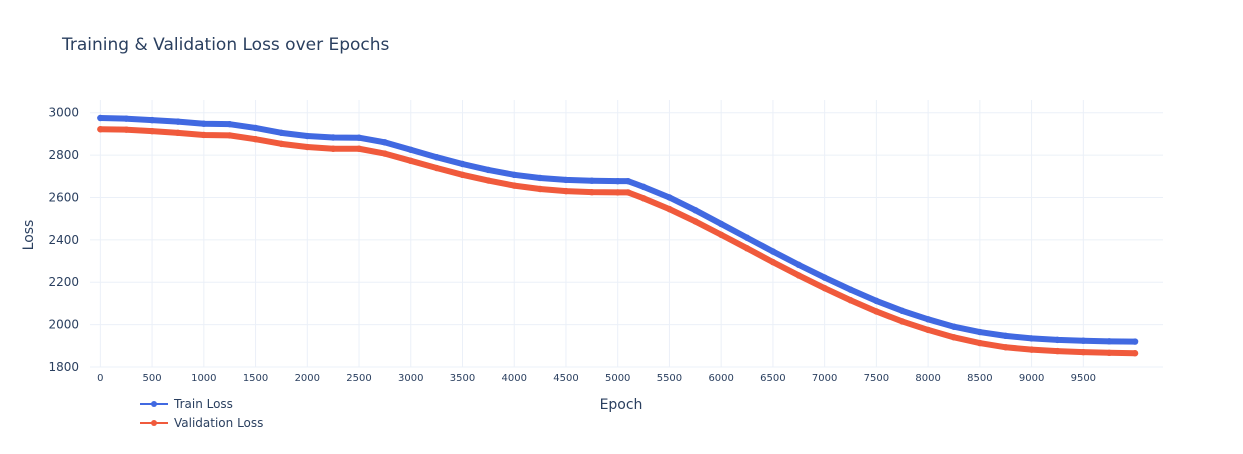  Describe the element at coordinates (63, 113) in the screenshot. I see `y-tick-label: 3000` at that location.